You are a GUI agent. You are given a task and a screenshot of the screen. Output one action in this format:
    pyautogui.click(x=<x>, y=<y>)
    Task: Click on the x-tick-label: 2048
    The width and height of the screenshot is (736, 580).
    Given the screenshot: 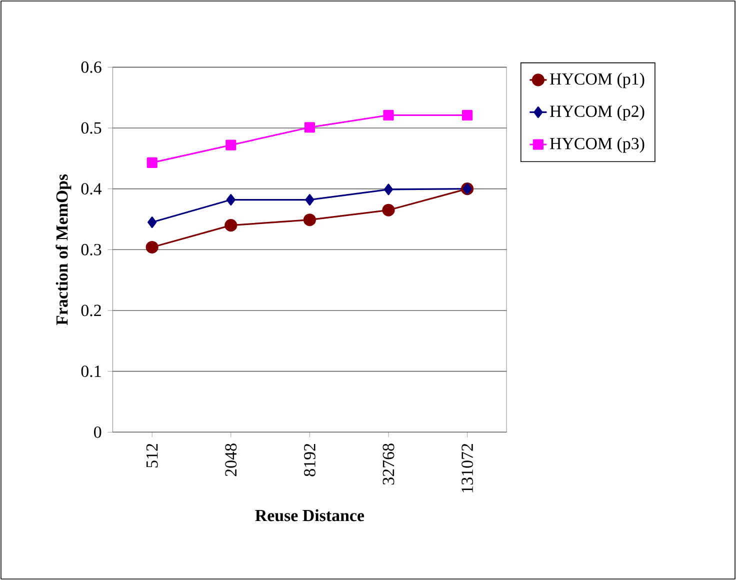 What is the action you would take?
    pyautogui.click(x=231, y=460)
    